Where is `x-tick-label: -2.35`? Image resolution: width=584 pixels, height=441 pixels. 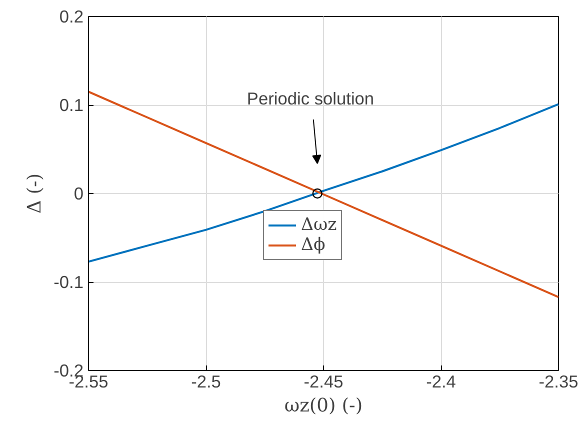 x-tick-label: -2.35 is located at coordinates (558, 382).